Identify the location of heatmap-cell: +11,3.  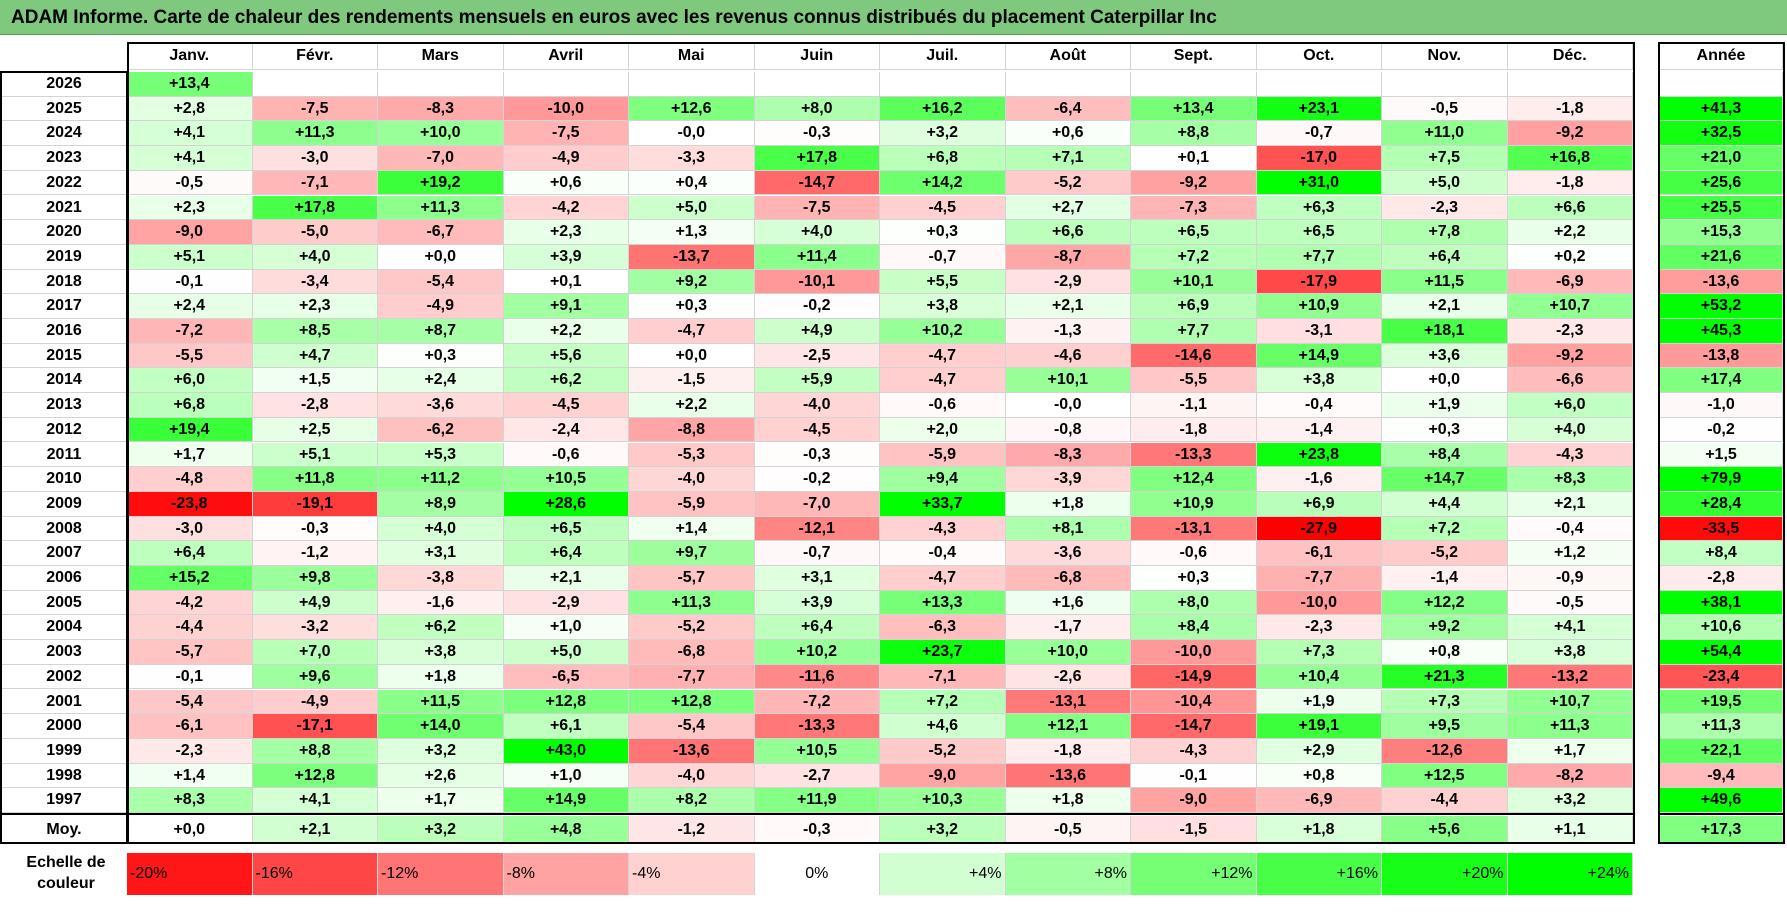
(692, 603).